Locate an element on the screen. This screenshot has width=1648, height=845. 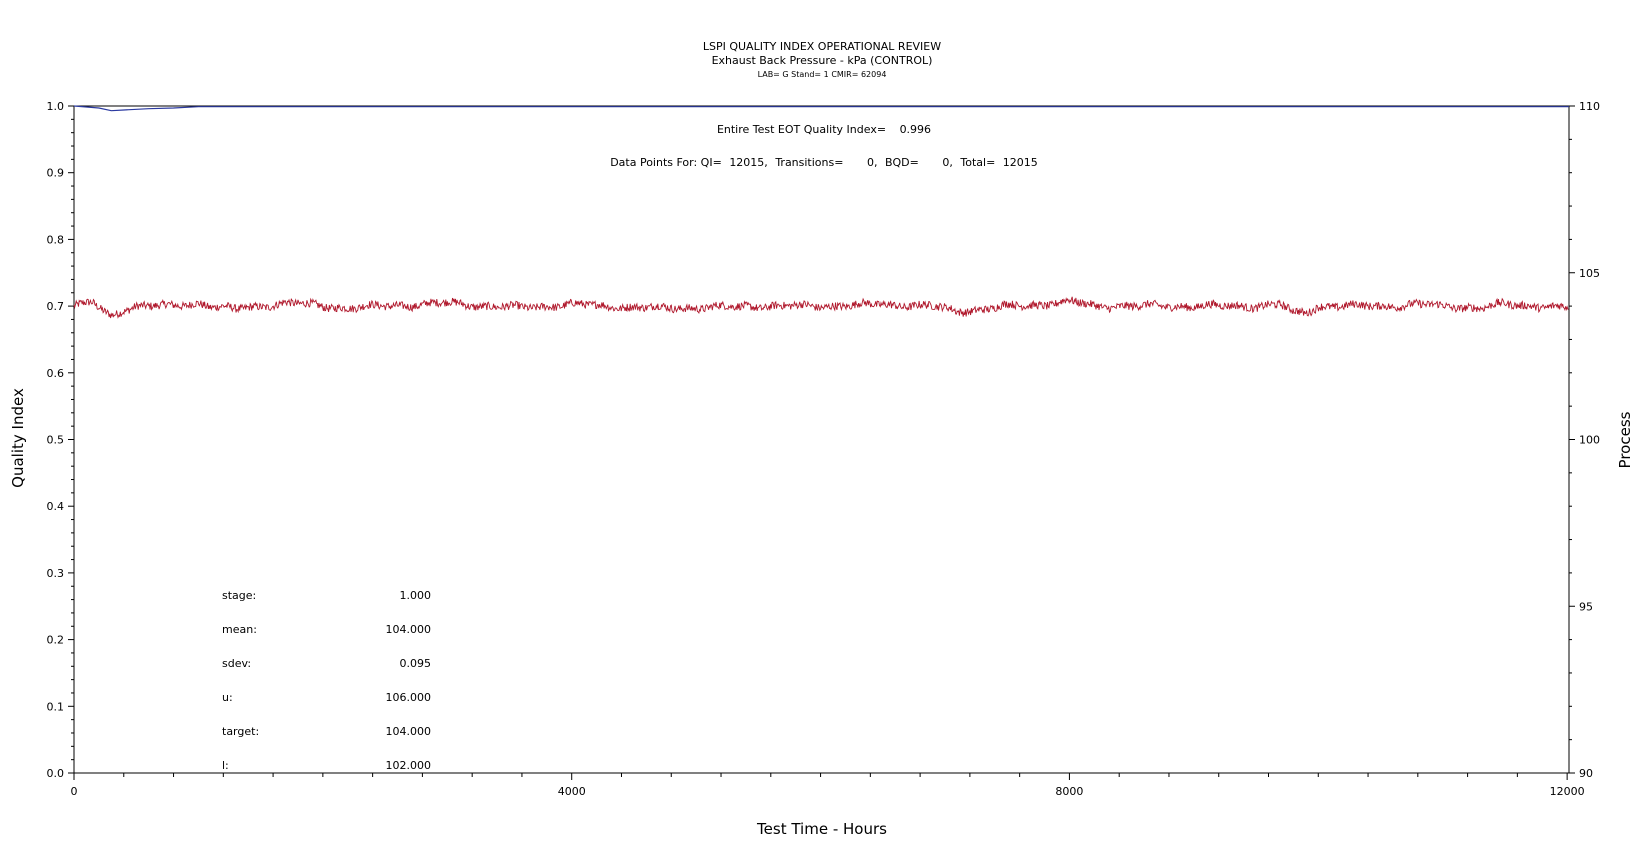
stat-label: mean: is located at coordinates (239, 629).